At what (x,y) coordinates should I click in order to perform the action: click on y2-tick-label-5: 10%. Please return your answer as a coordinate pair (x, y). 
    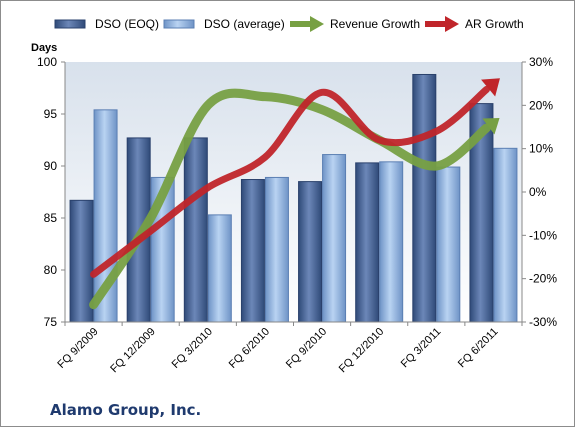
    Looking at the image, I should click on (541, 149).